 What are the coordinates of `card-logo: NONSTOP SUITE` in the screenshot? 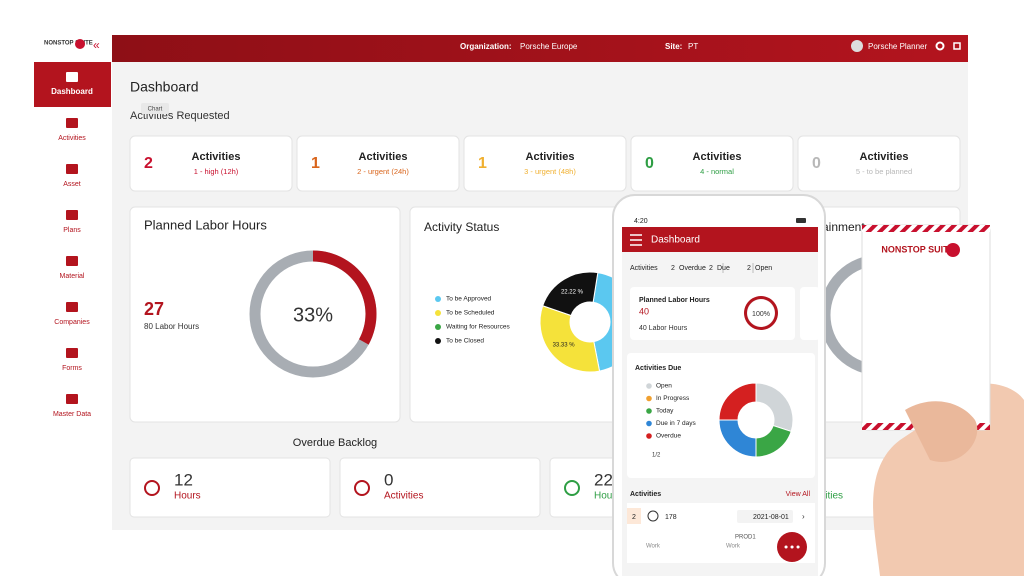 It's located at (917, 249).